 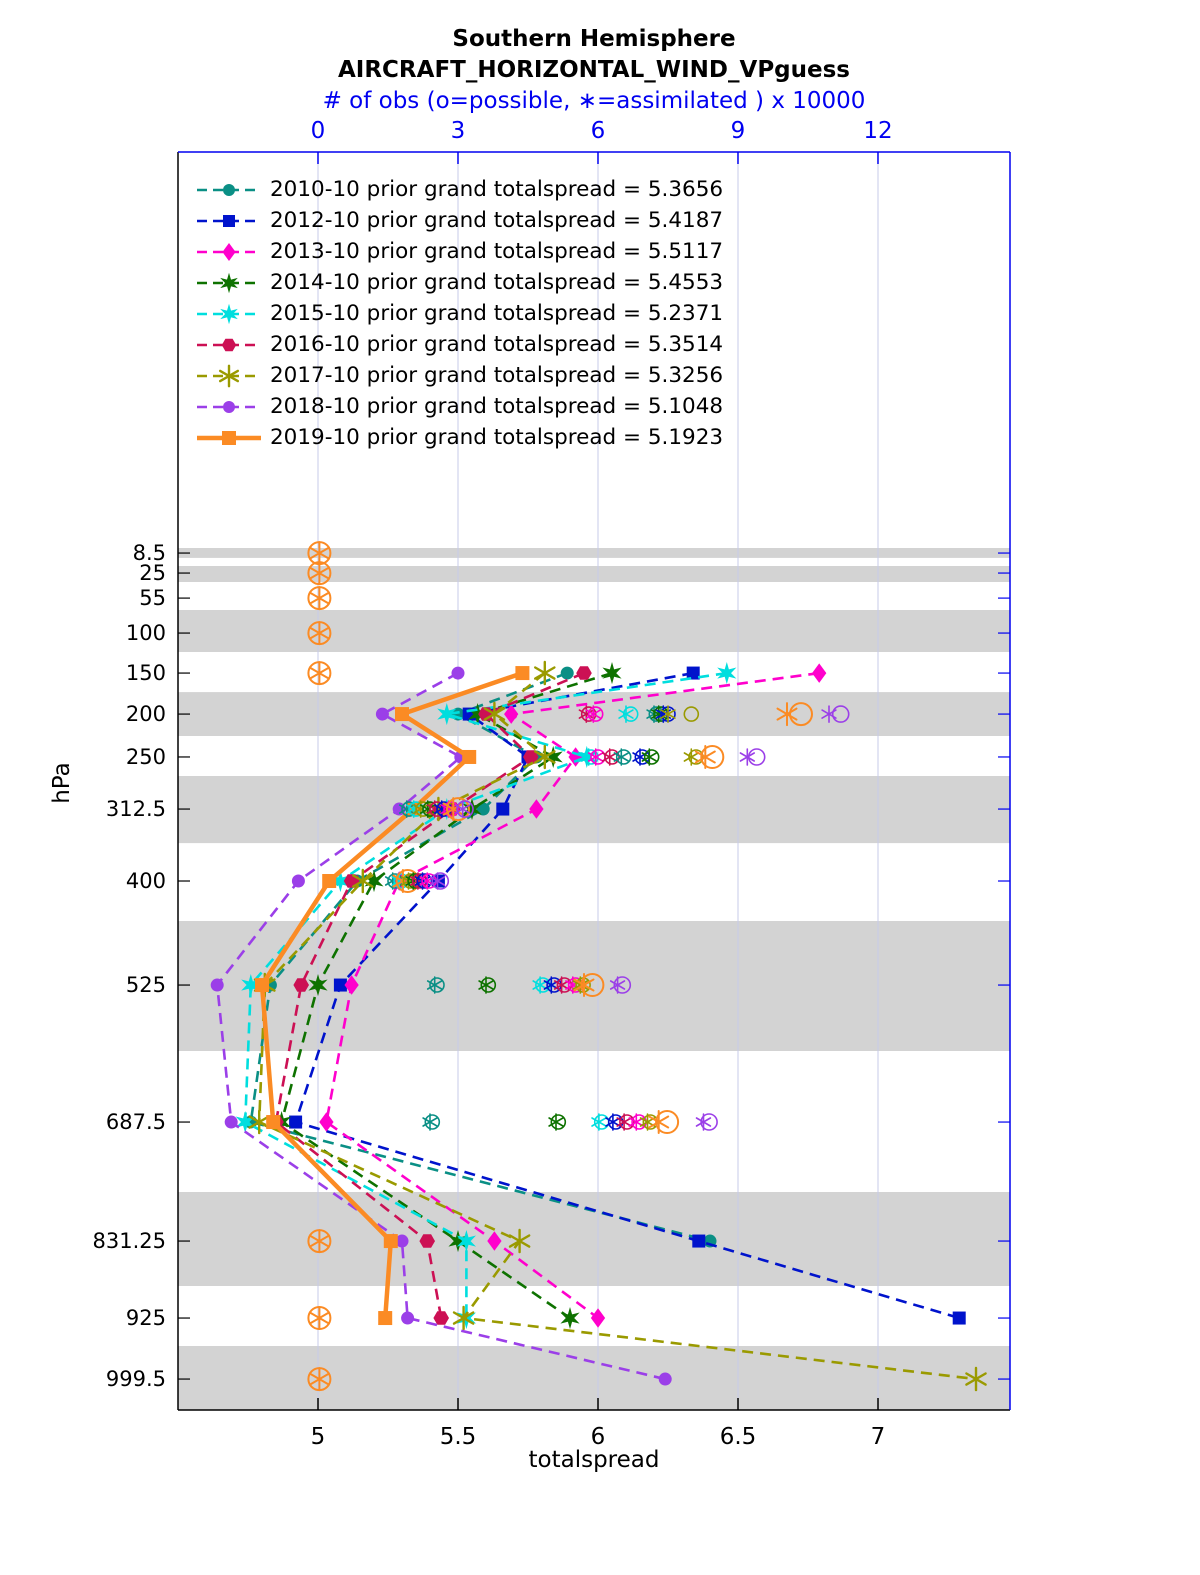 I want to click on obs-markers-level-831.25, so click(x=319, y=1241).